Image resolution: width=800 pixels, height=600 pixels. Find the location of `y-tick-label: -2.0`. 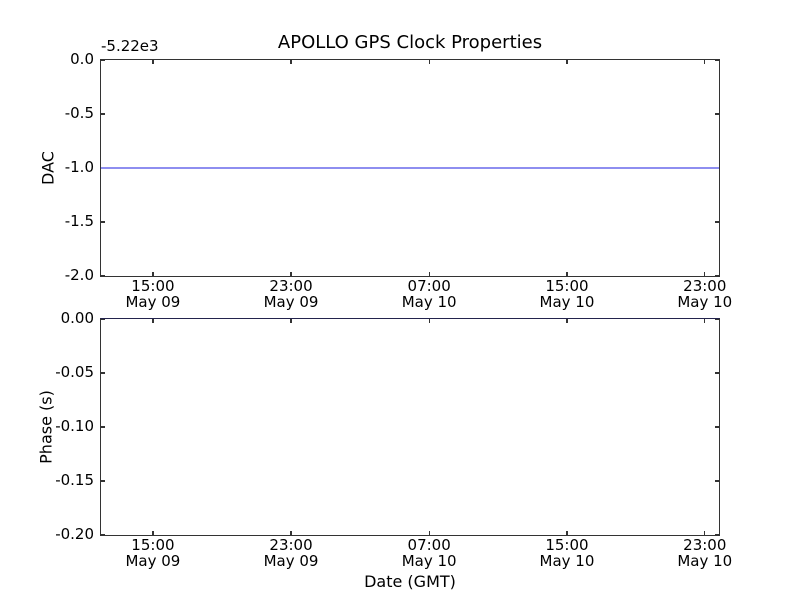

y-tick-label: -2.0 is located at coordinates (79, 275).